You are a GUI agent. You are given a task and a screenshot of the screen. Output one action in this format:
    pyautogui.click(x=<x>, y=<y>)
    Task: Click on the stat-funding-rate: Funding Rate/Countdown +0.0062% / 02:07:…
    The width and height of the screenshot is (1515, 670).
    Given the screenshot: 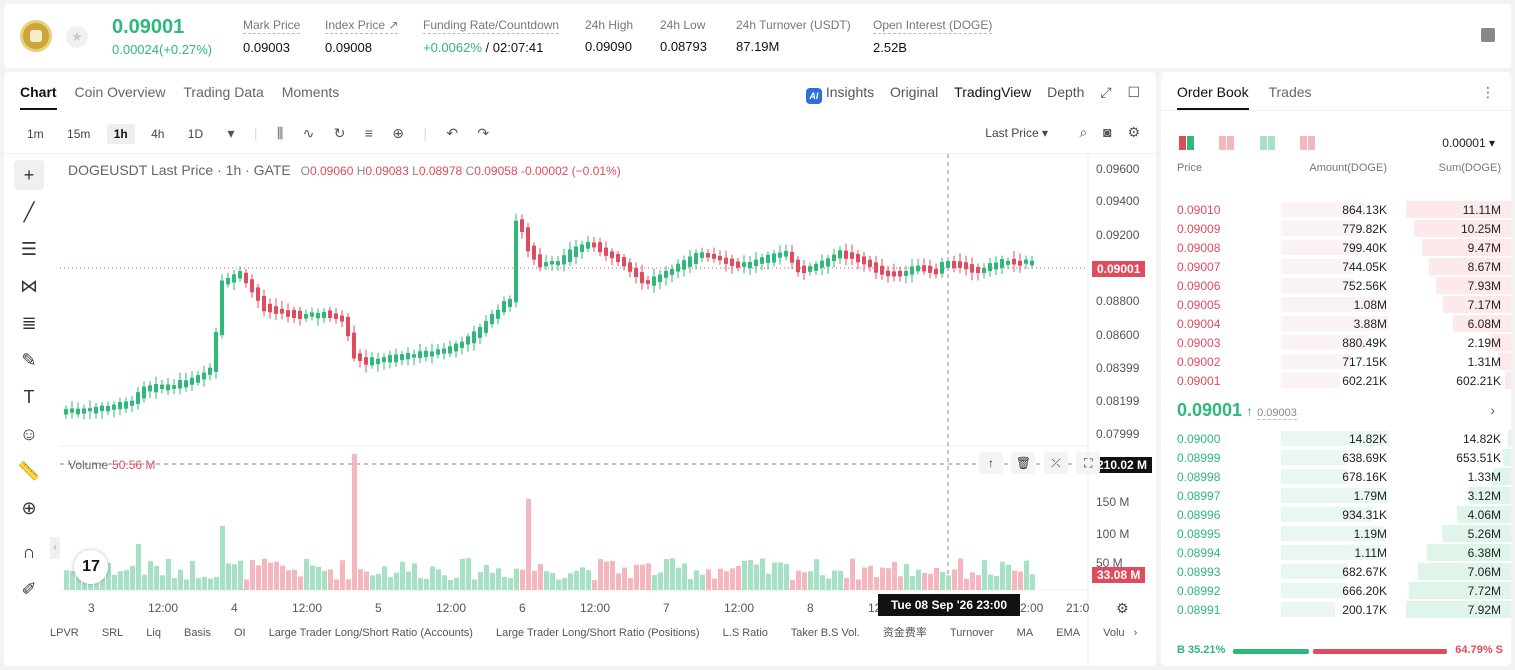 What is the action you would take?
    pyautogui.click(x=491, y=36)
    